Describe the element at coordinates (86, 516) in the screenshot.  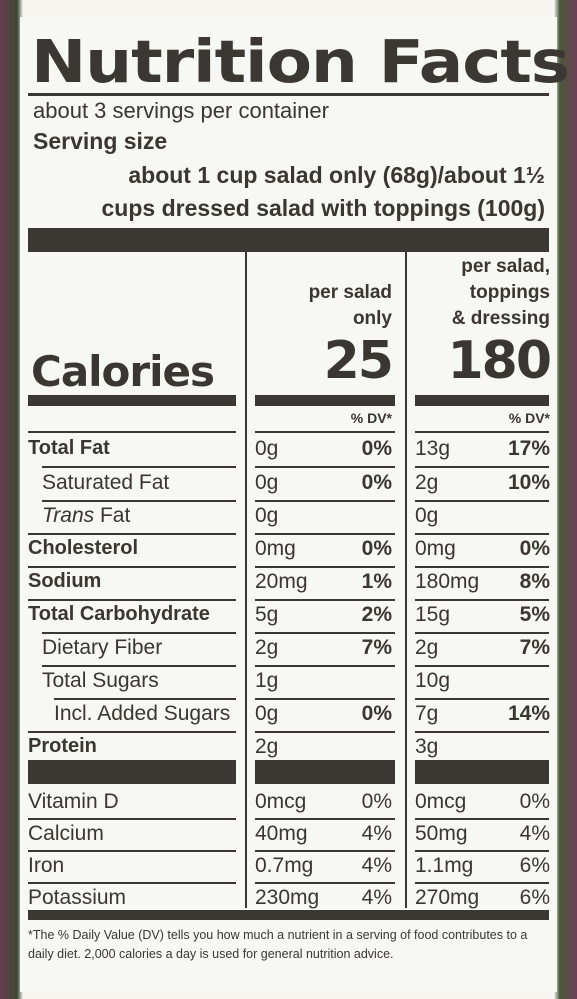
I see `nutrient-name: Trans Fat` at that location.